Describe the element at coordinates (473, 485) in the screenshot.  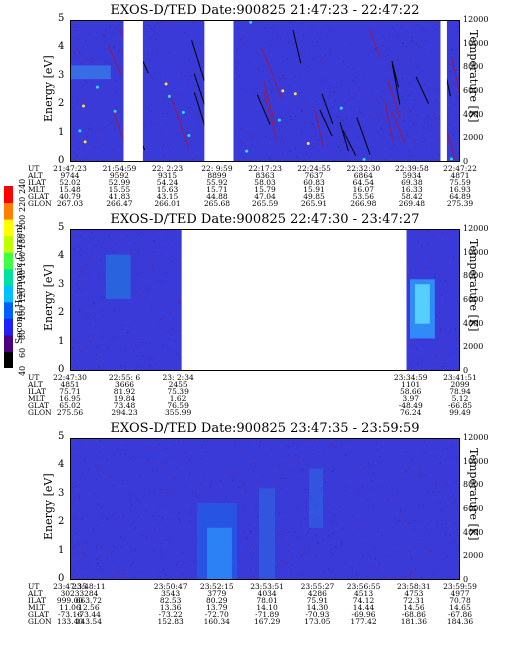
I see `y2-tick-label: 8000` at that location.